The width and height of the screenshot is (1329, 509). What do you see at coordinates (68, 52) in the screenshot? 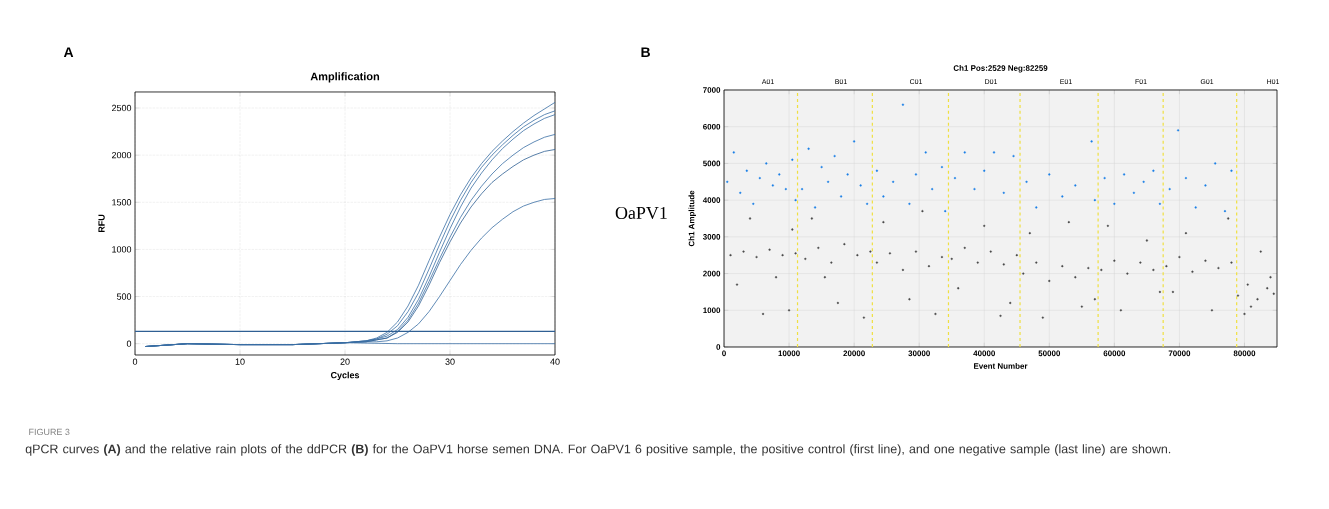
I see `text: A` at bounding box center [68, 52].